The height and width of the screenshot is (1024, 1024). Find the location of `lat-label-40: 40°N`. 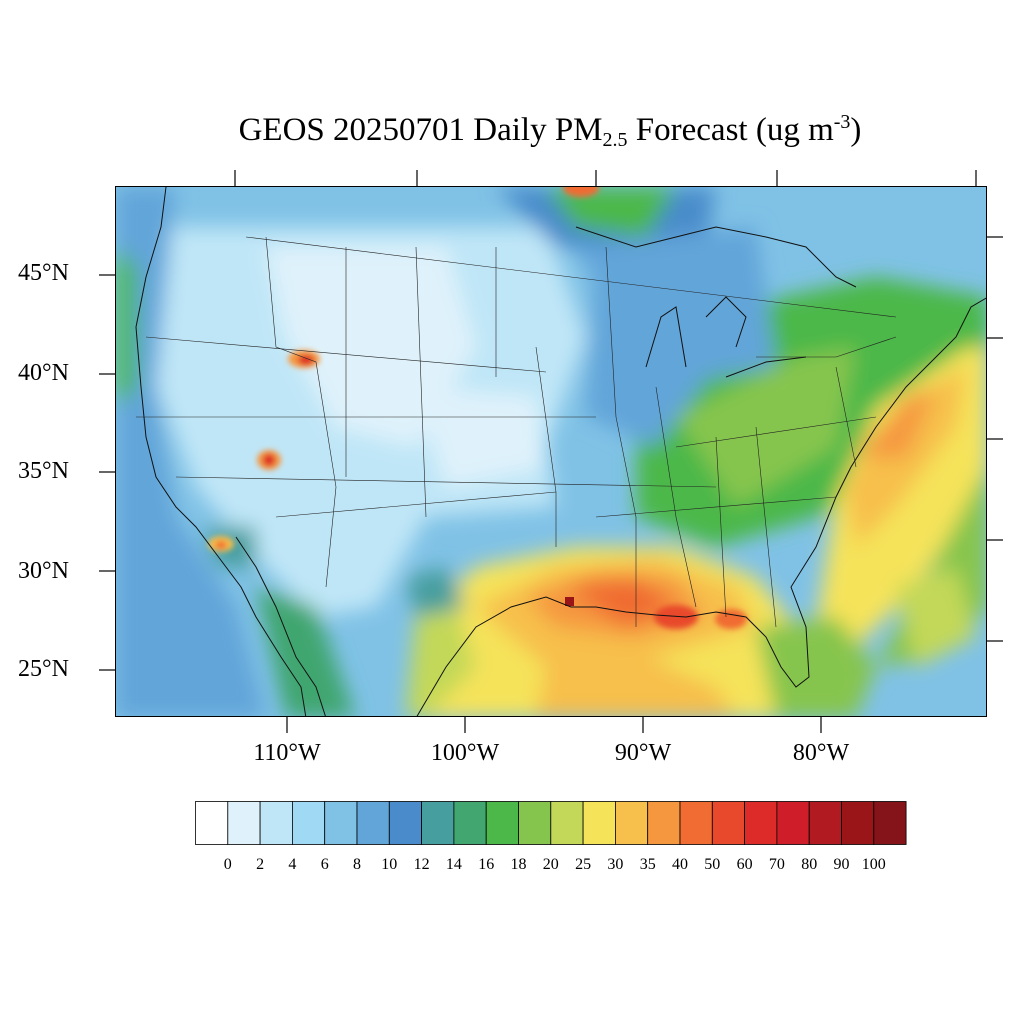

lat-label-40: 40°N is located at coordinates (43, 373).